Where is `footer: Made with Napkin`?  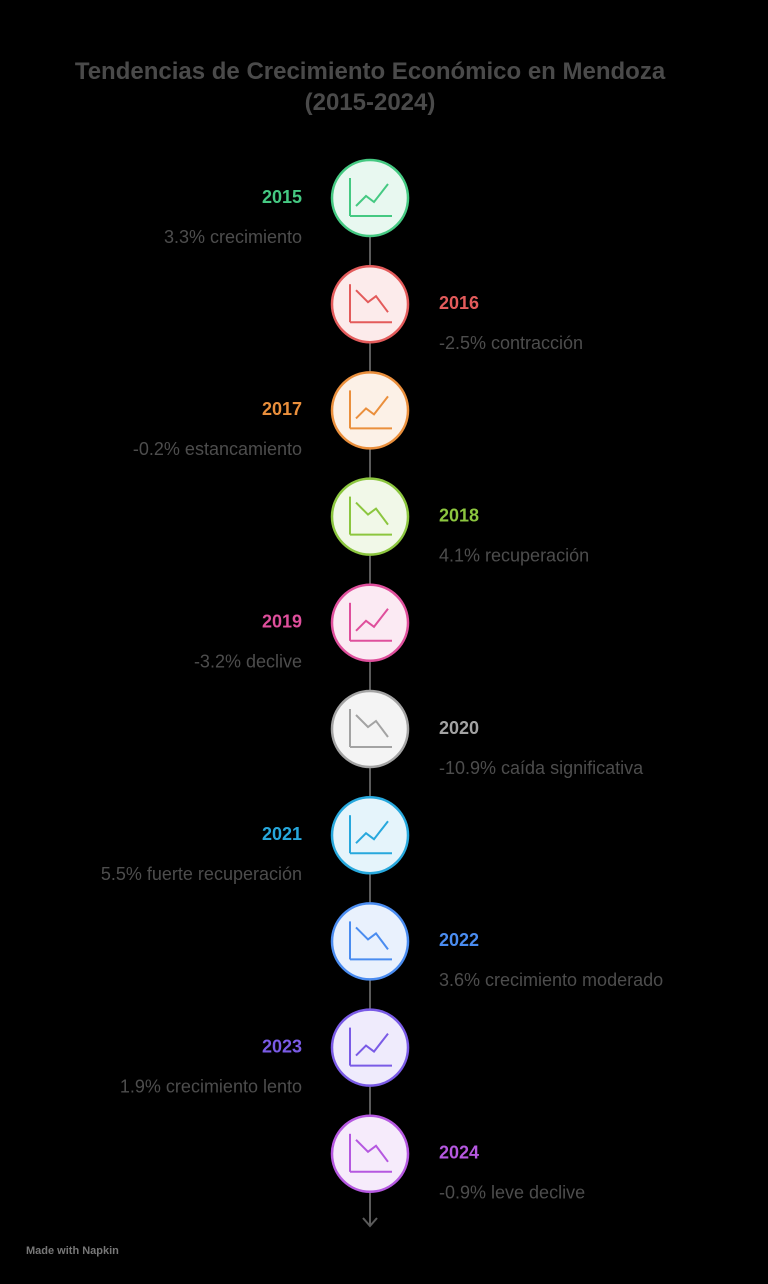 footer: Made with Napkin is located at coordinates (72, 1251).